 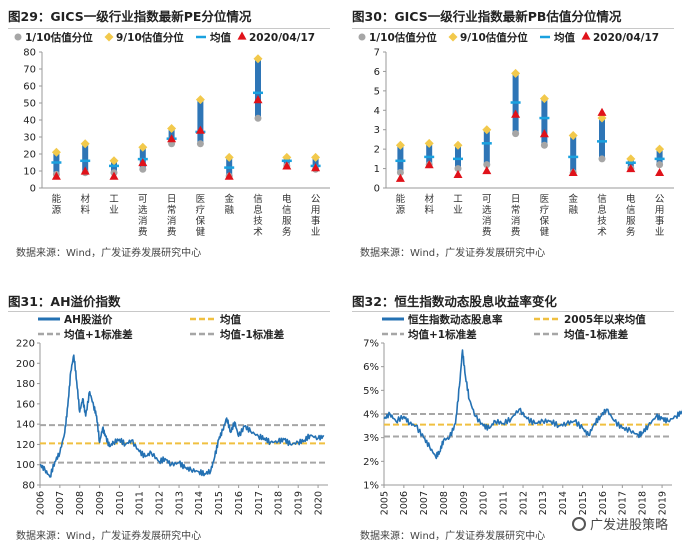 I want to click on title-rule, so click(x=513, y=28).